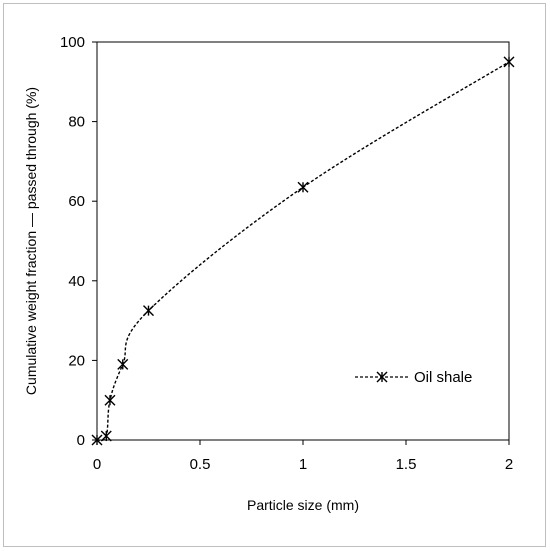 This screenshot has width=550, height=551. I want to click on x-tick-label: 2, so click(509, 464).